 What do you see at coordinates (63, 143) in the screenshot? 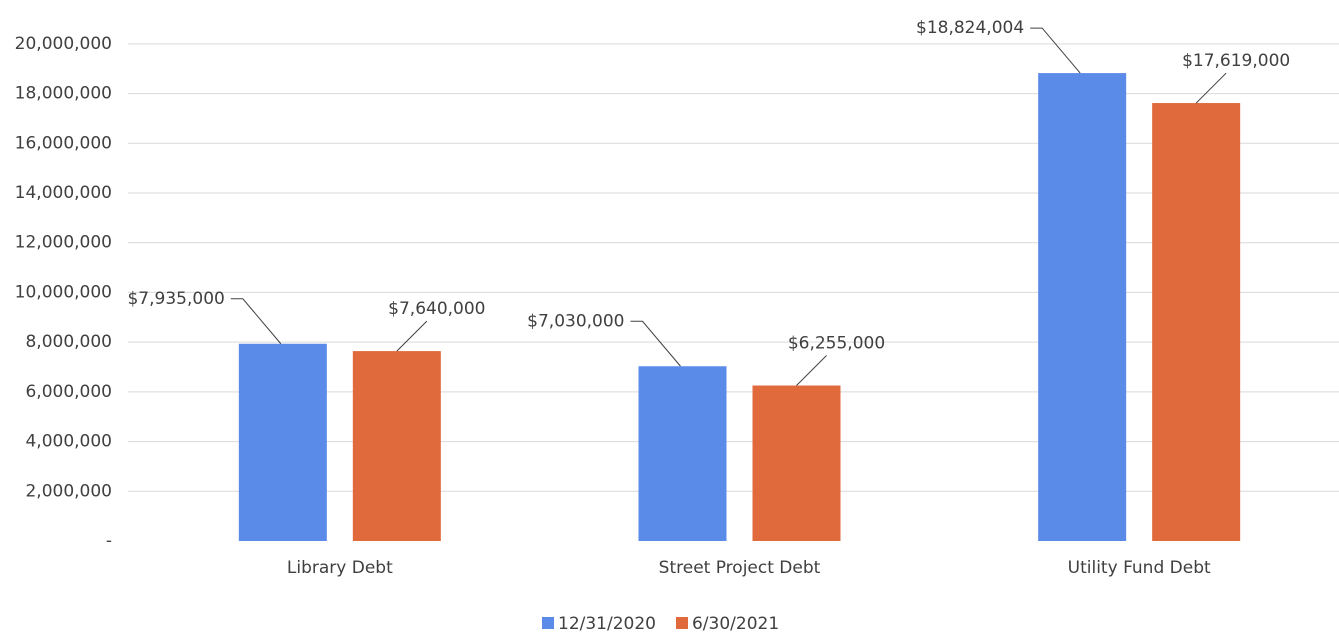
I see `y-tick-label: 16,000,000` at bounding box center [63, 143].